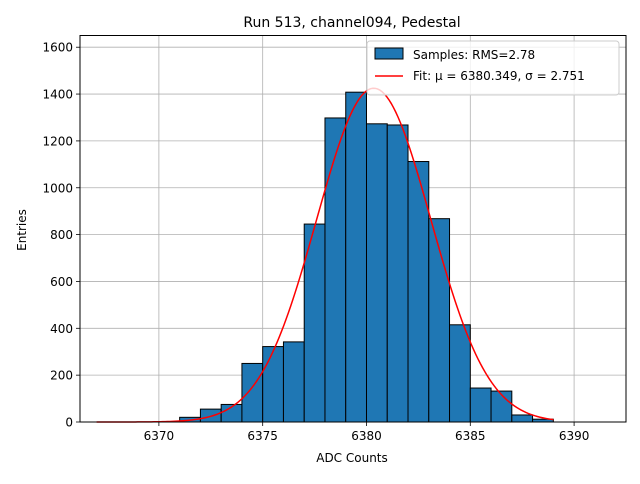 The width and height of the screenshot is (640, 484). I want to click on x-tick-label: 6375, so click(262, 436).